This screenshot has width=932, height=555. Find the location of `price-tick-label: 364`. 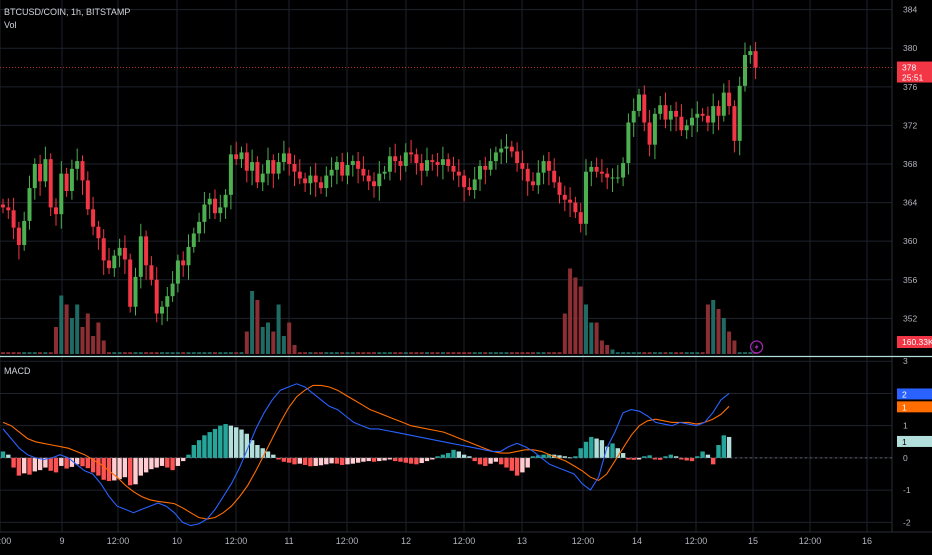

price-tick-label: 364 is located at coordinates (910, 203).